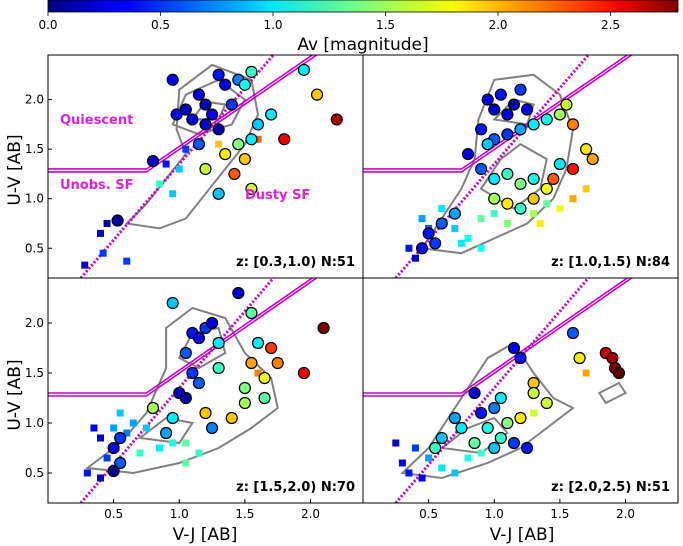 The height and width of the screenshot is (546, 683). Describe the element at coordinates (34, 473) in the screenshot. I see `y-tick-label: 0.5` at that location.